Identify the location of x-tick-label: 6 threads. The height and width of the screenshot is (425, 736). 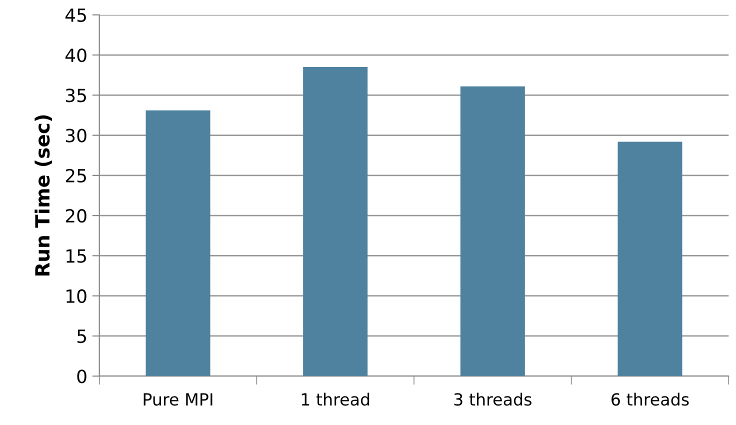
(650, 399).